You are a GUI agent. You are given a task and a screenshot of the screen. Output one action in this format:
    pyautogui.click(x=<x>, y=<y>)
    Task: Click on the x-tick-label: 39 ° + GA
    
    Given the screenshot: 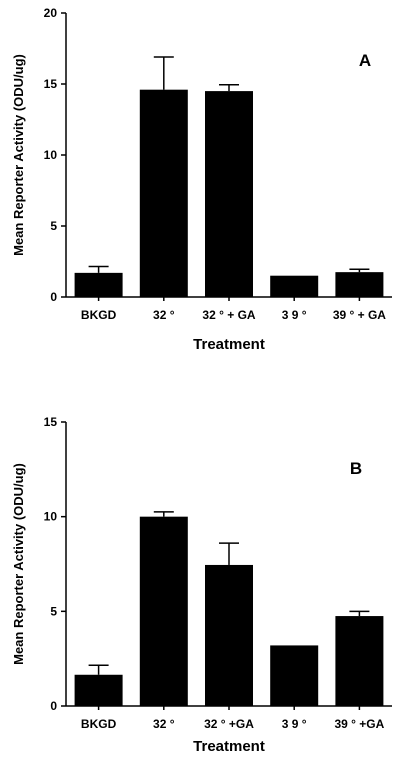 What is the action you would take?
    pyautogui.click(x=359, y=315)
    